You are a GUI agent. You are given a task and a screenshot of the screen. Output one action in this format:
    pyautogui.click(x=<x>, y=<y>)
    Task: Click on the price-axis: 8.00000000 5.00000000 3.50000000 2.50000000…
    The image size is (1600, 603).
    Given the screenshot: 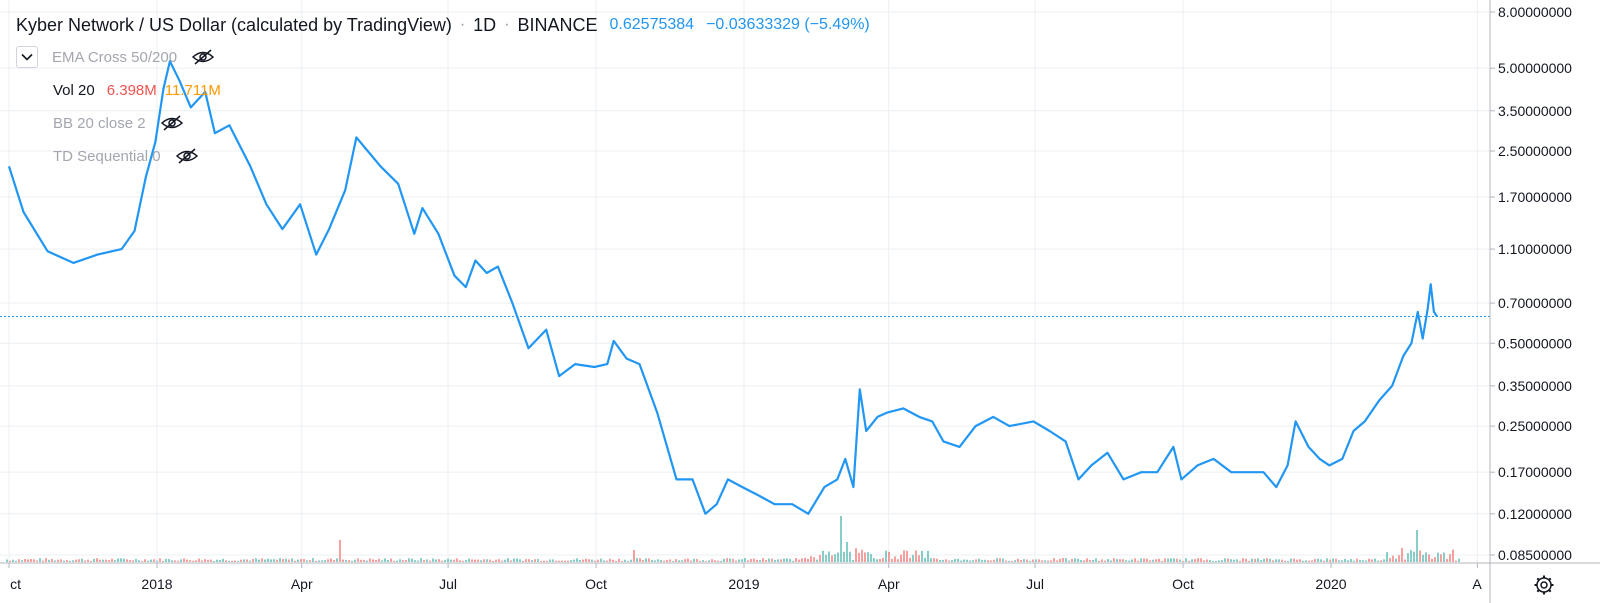 What is the action you would take?
    pyautogui.click(x=1531, y=283)
    